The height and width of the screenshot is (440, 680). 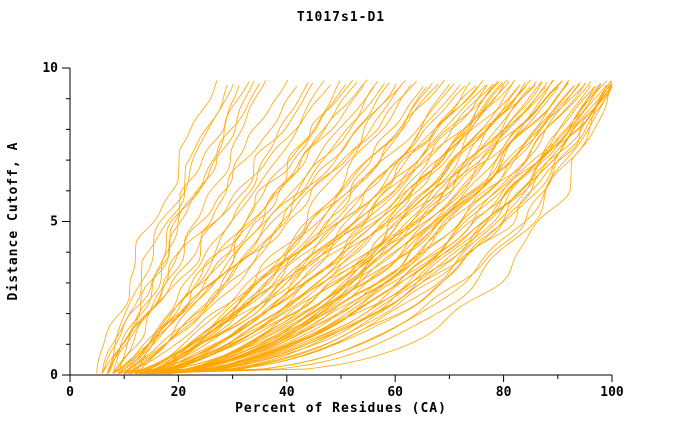 I want to click on x-tick-label: 0, so click(x=70, y=392).